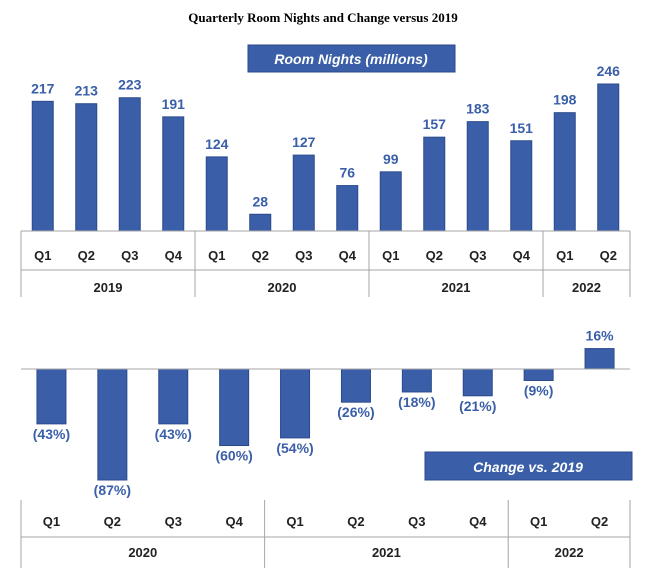  What do you see at coordinates (609, 71) in the screenshot?
I see `room-nights-value-label: 246` at bounding box center [609, 71].